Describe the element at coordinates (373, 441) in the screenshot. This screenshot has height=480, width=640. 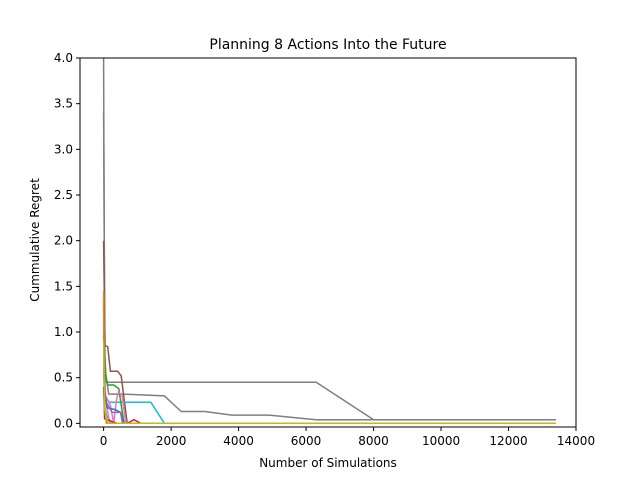
I see `x-tick-label: 8000` at that location.